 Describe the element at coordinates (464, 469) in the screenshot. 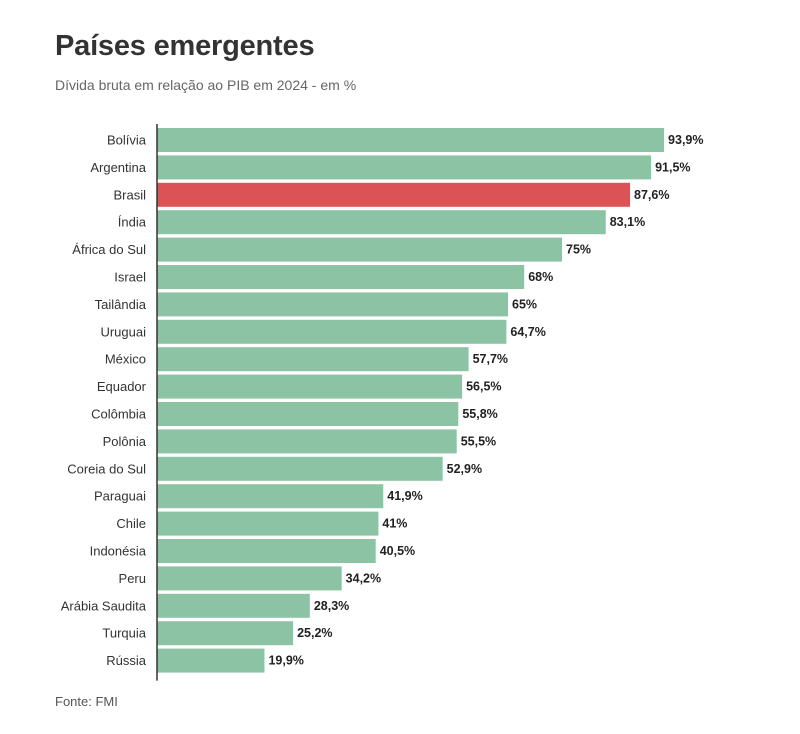

I see `value-label-coreia-do-sul: 52,9%` at that location.